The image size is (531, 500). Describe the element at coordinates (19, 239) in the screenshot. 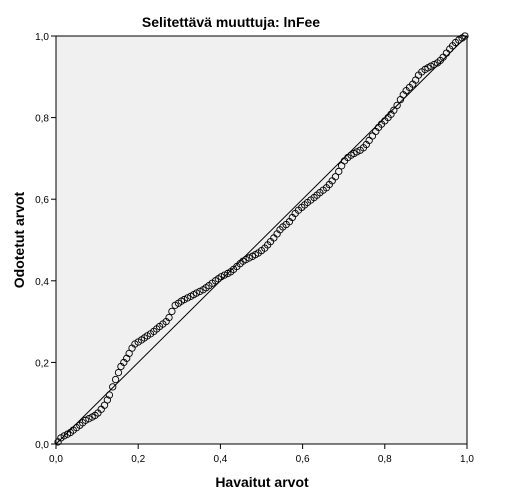

I see `y-axis-title: Odotetut arvot` at that location.